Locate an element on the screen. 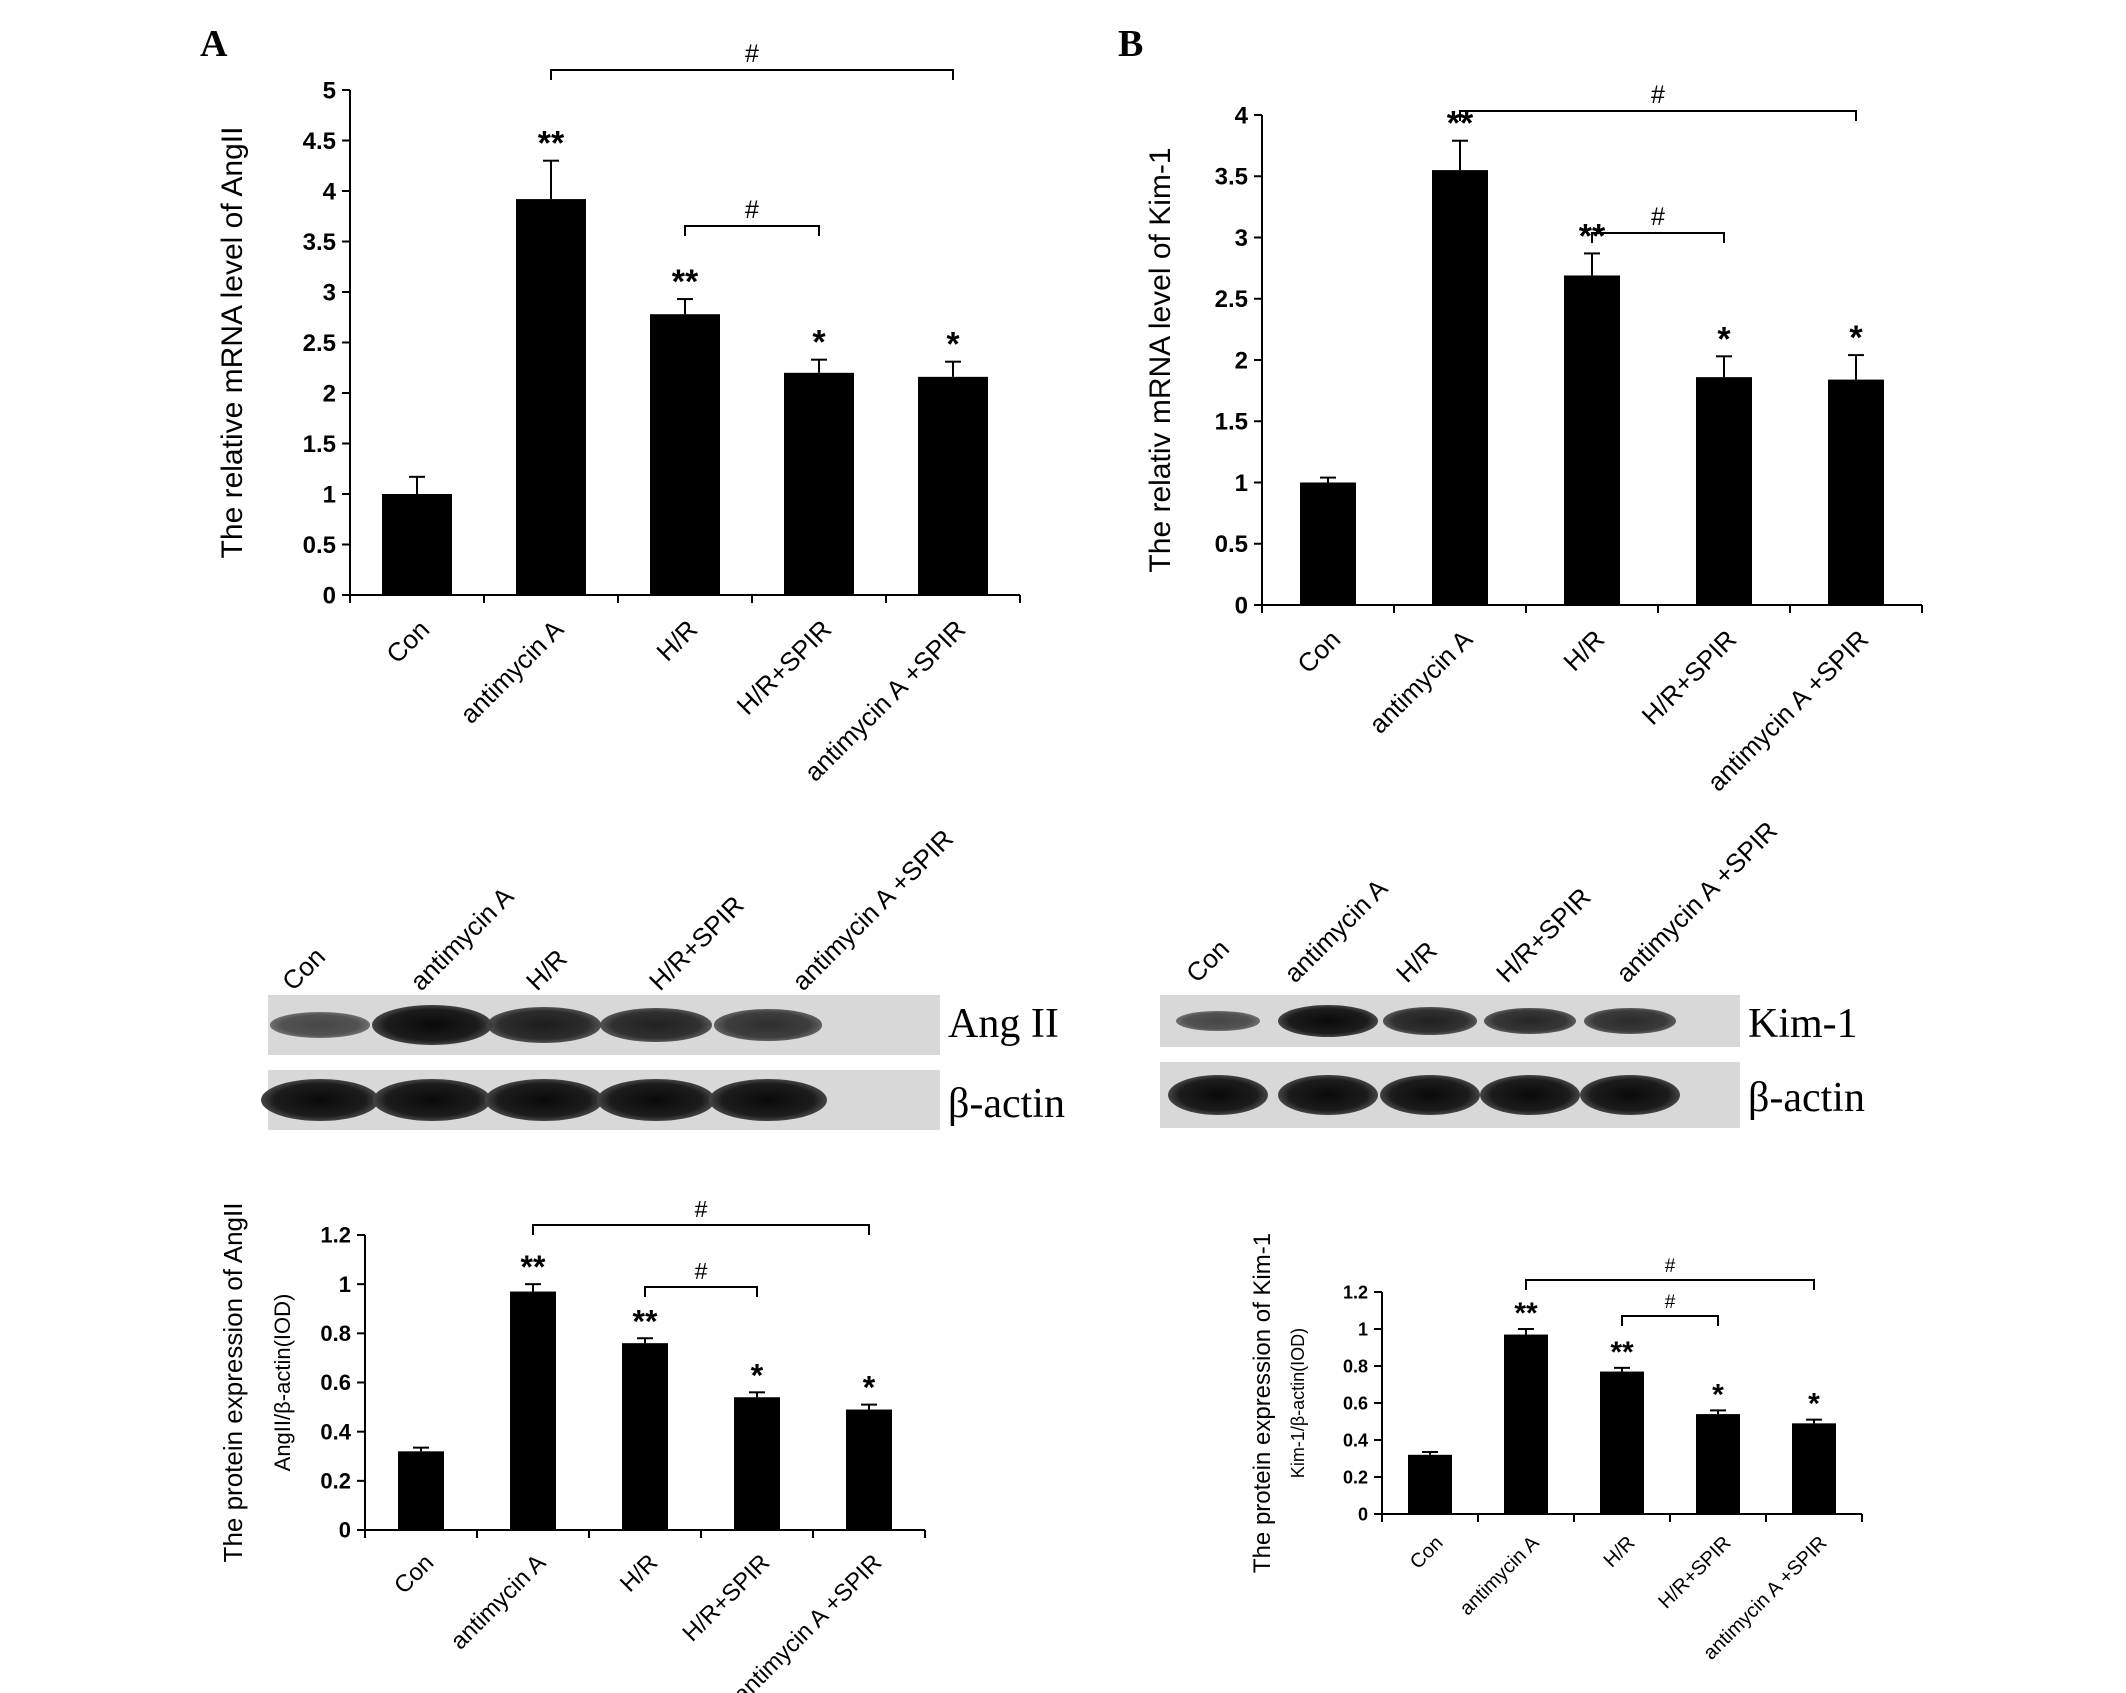 This screenshot has height=1693, width=2126. blot-b-lane-label: Con is located at coordinates (1208, 961).